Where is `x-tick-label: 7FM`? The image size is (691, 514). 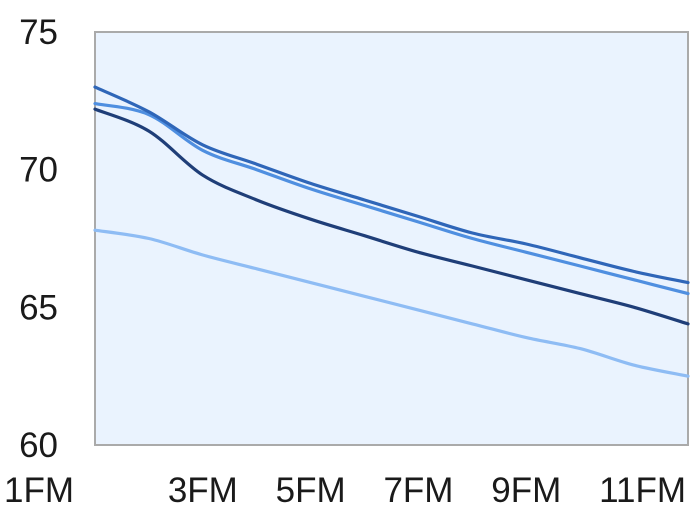
x-tick-label: 7FM is located at coordinates (418, 490).